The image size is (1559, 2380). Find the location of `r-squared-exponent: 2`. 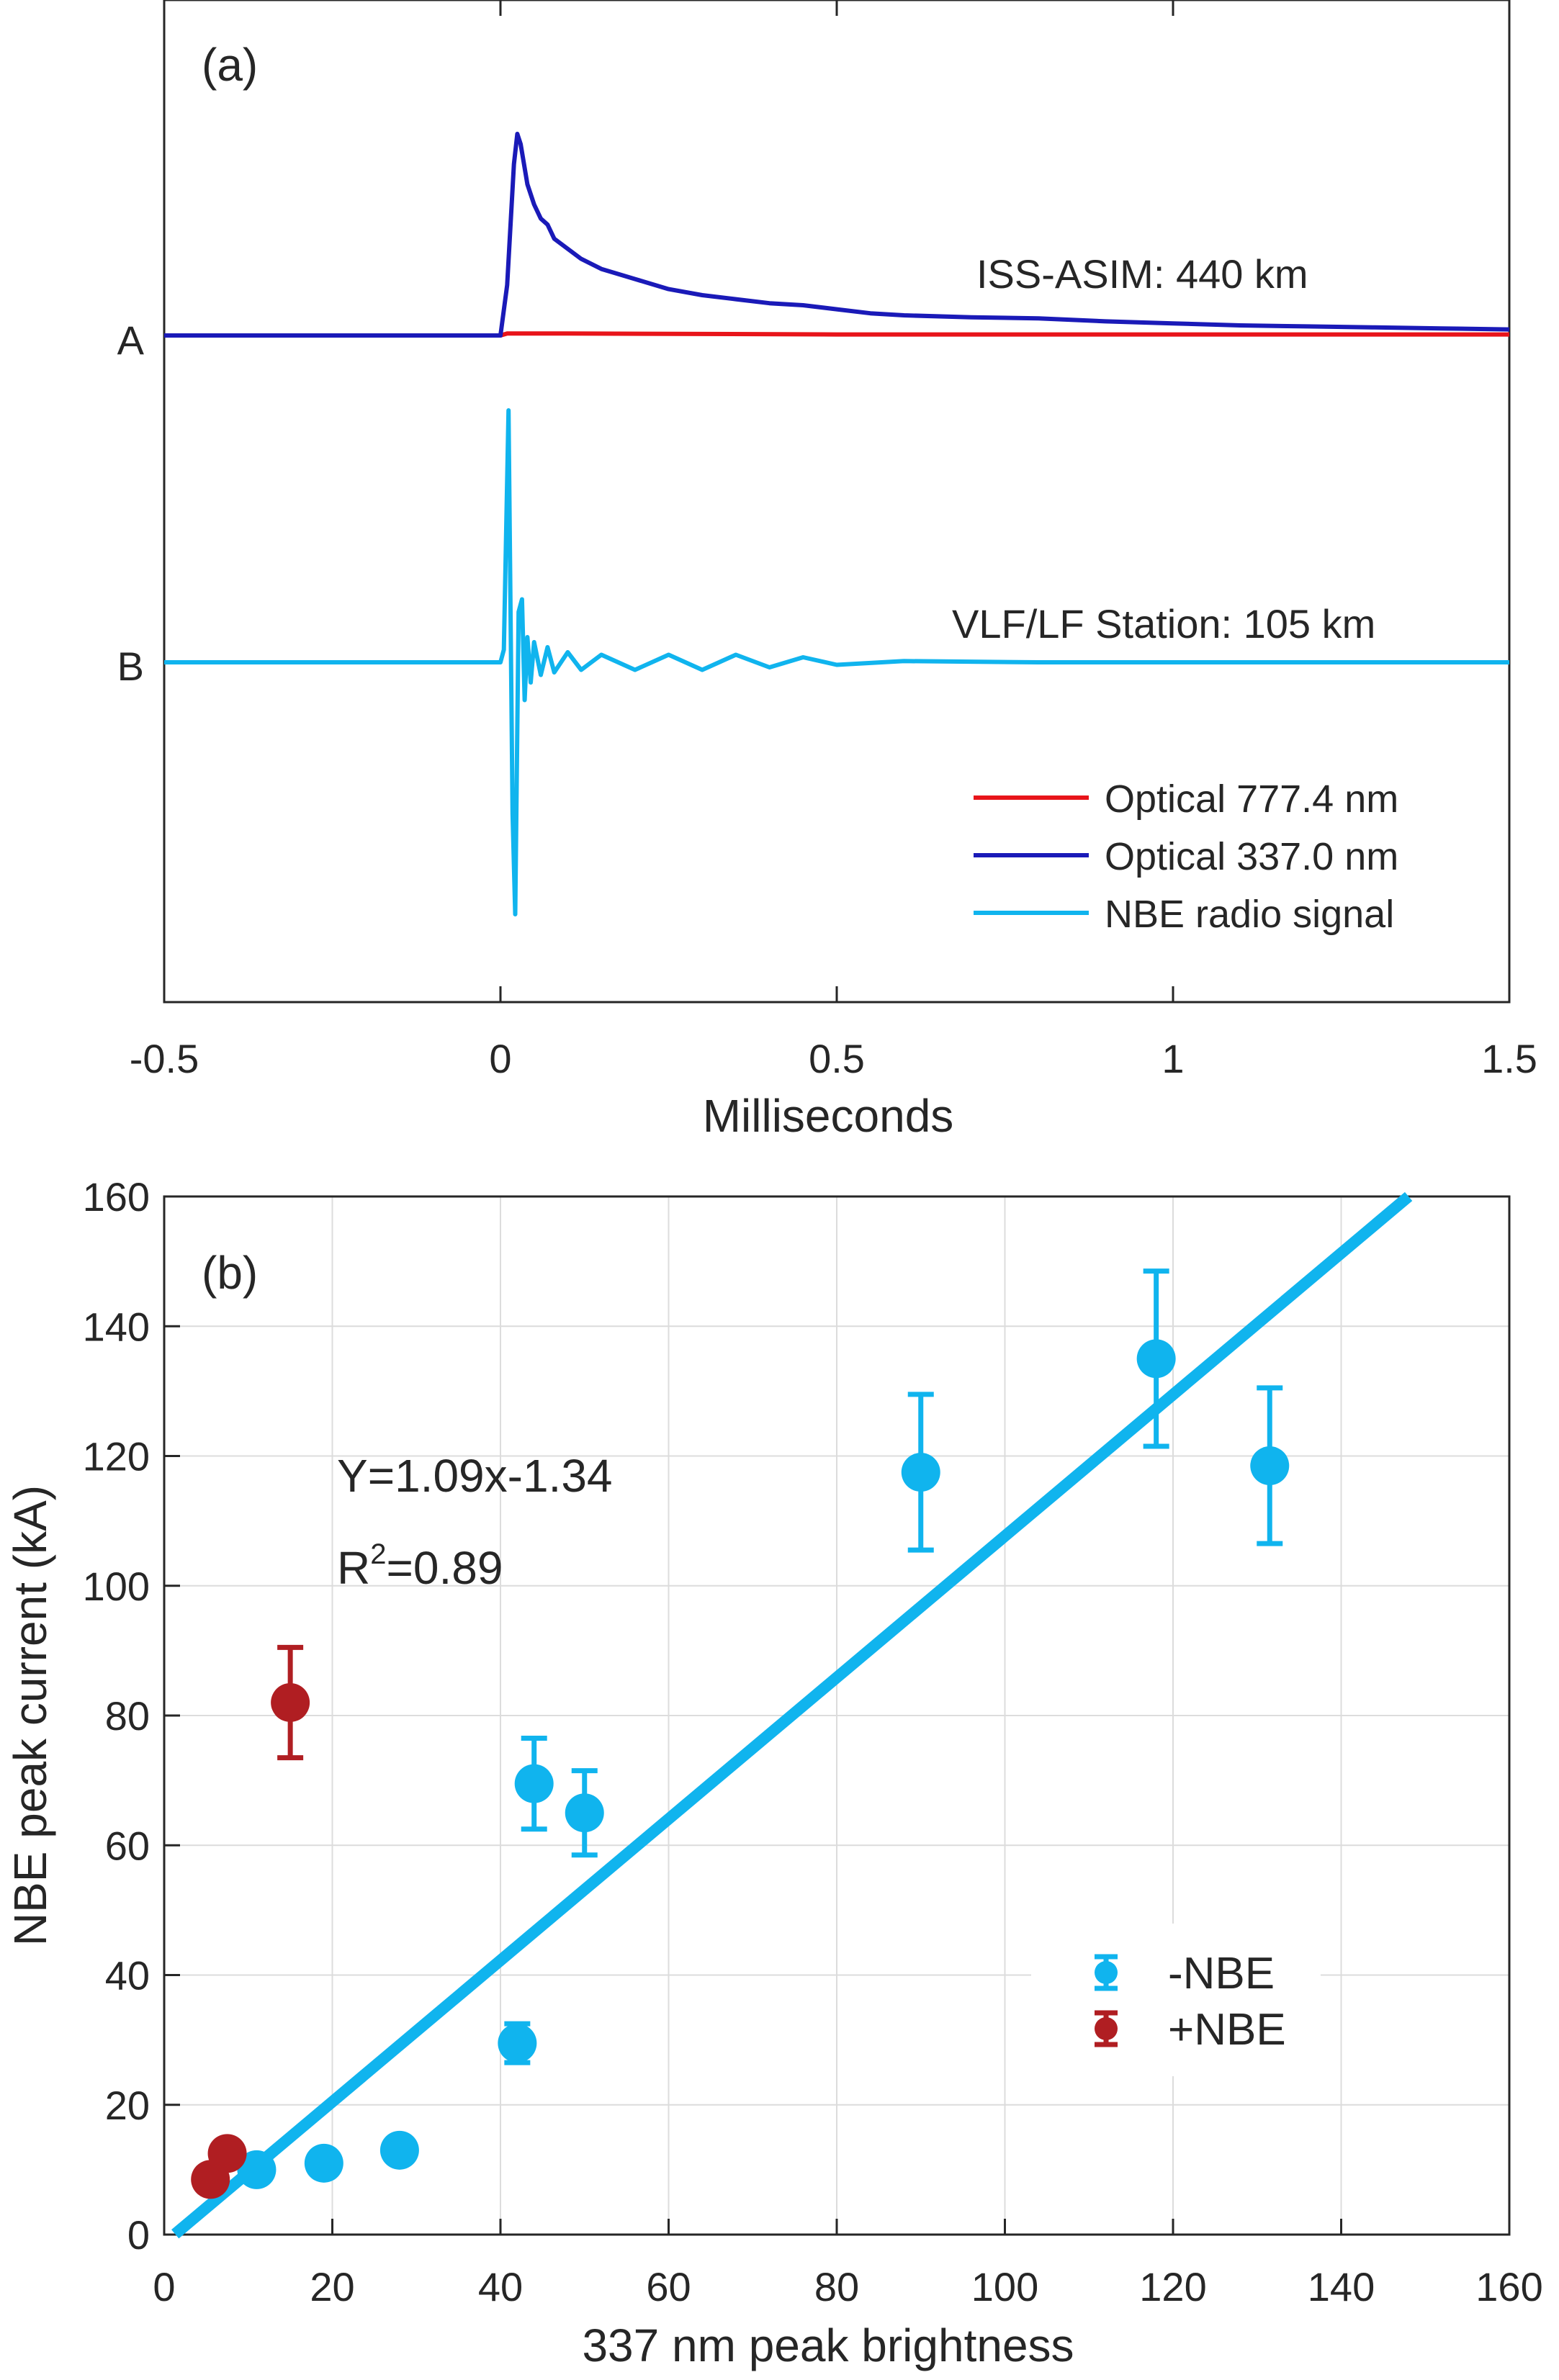

r-squared-exponent: 2 is located at coordinates (378, 1554).